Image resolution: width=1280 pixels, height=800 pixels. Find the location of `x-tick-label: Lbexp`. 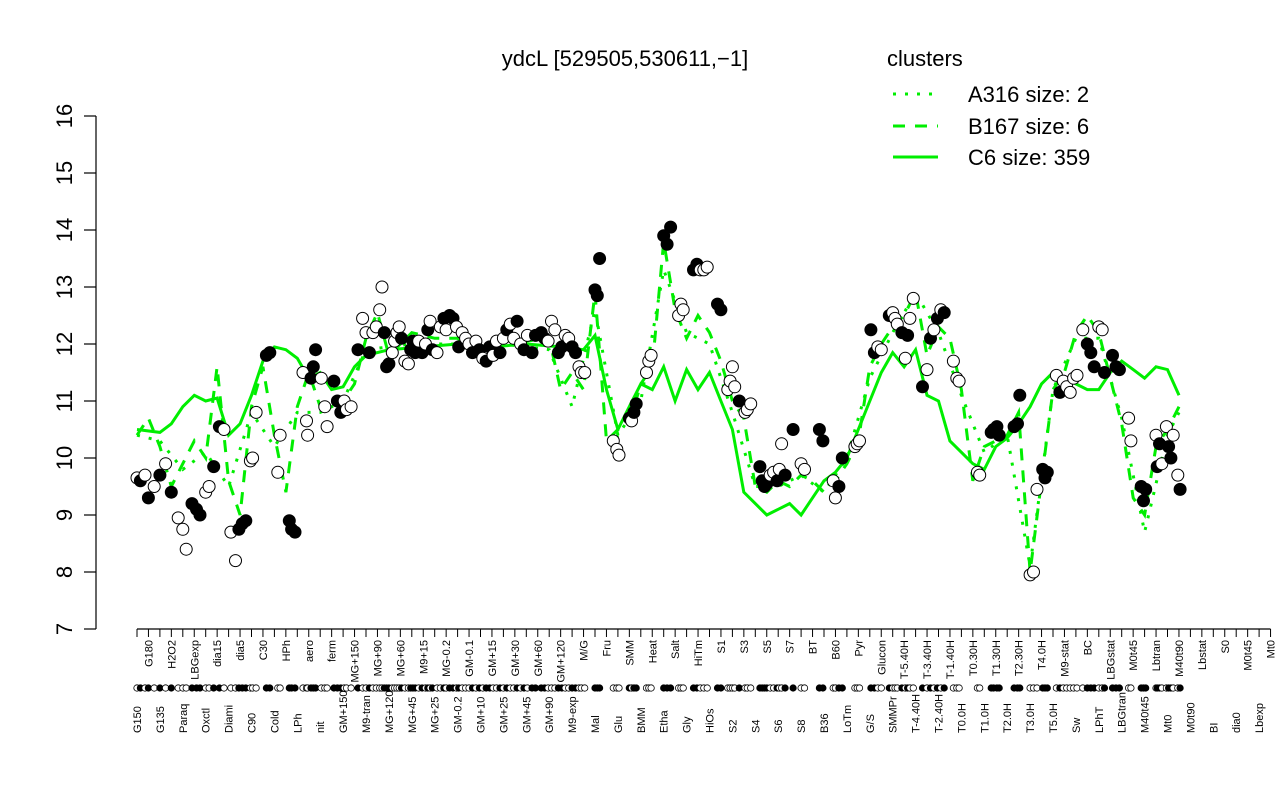

x-tick-label: Lbexp is located at coordinates (1260, 718).